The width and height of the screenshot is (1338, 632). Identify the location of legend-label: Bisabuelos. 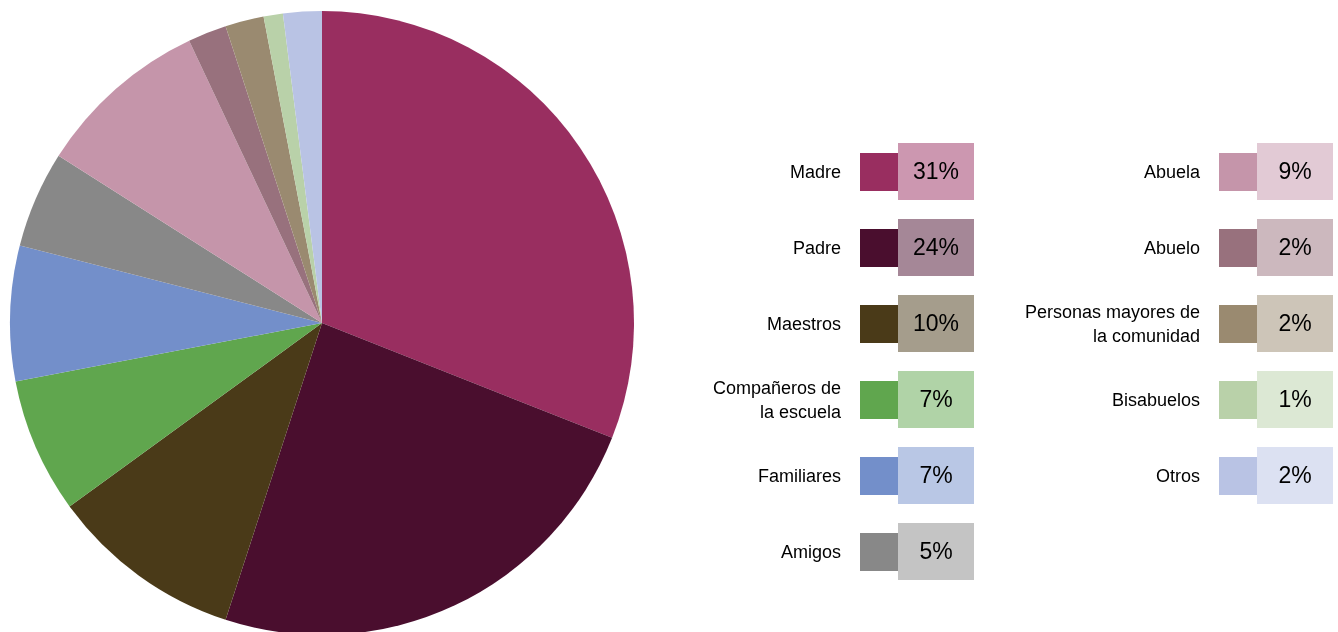
(1155, 400).